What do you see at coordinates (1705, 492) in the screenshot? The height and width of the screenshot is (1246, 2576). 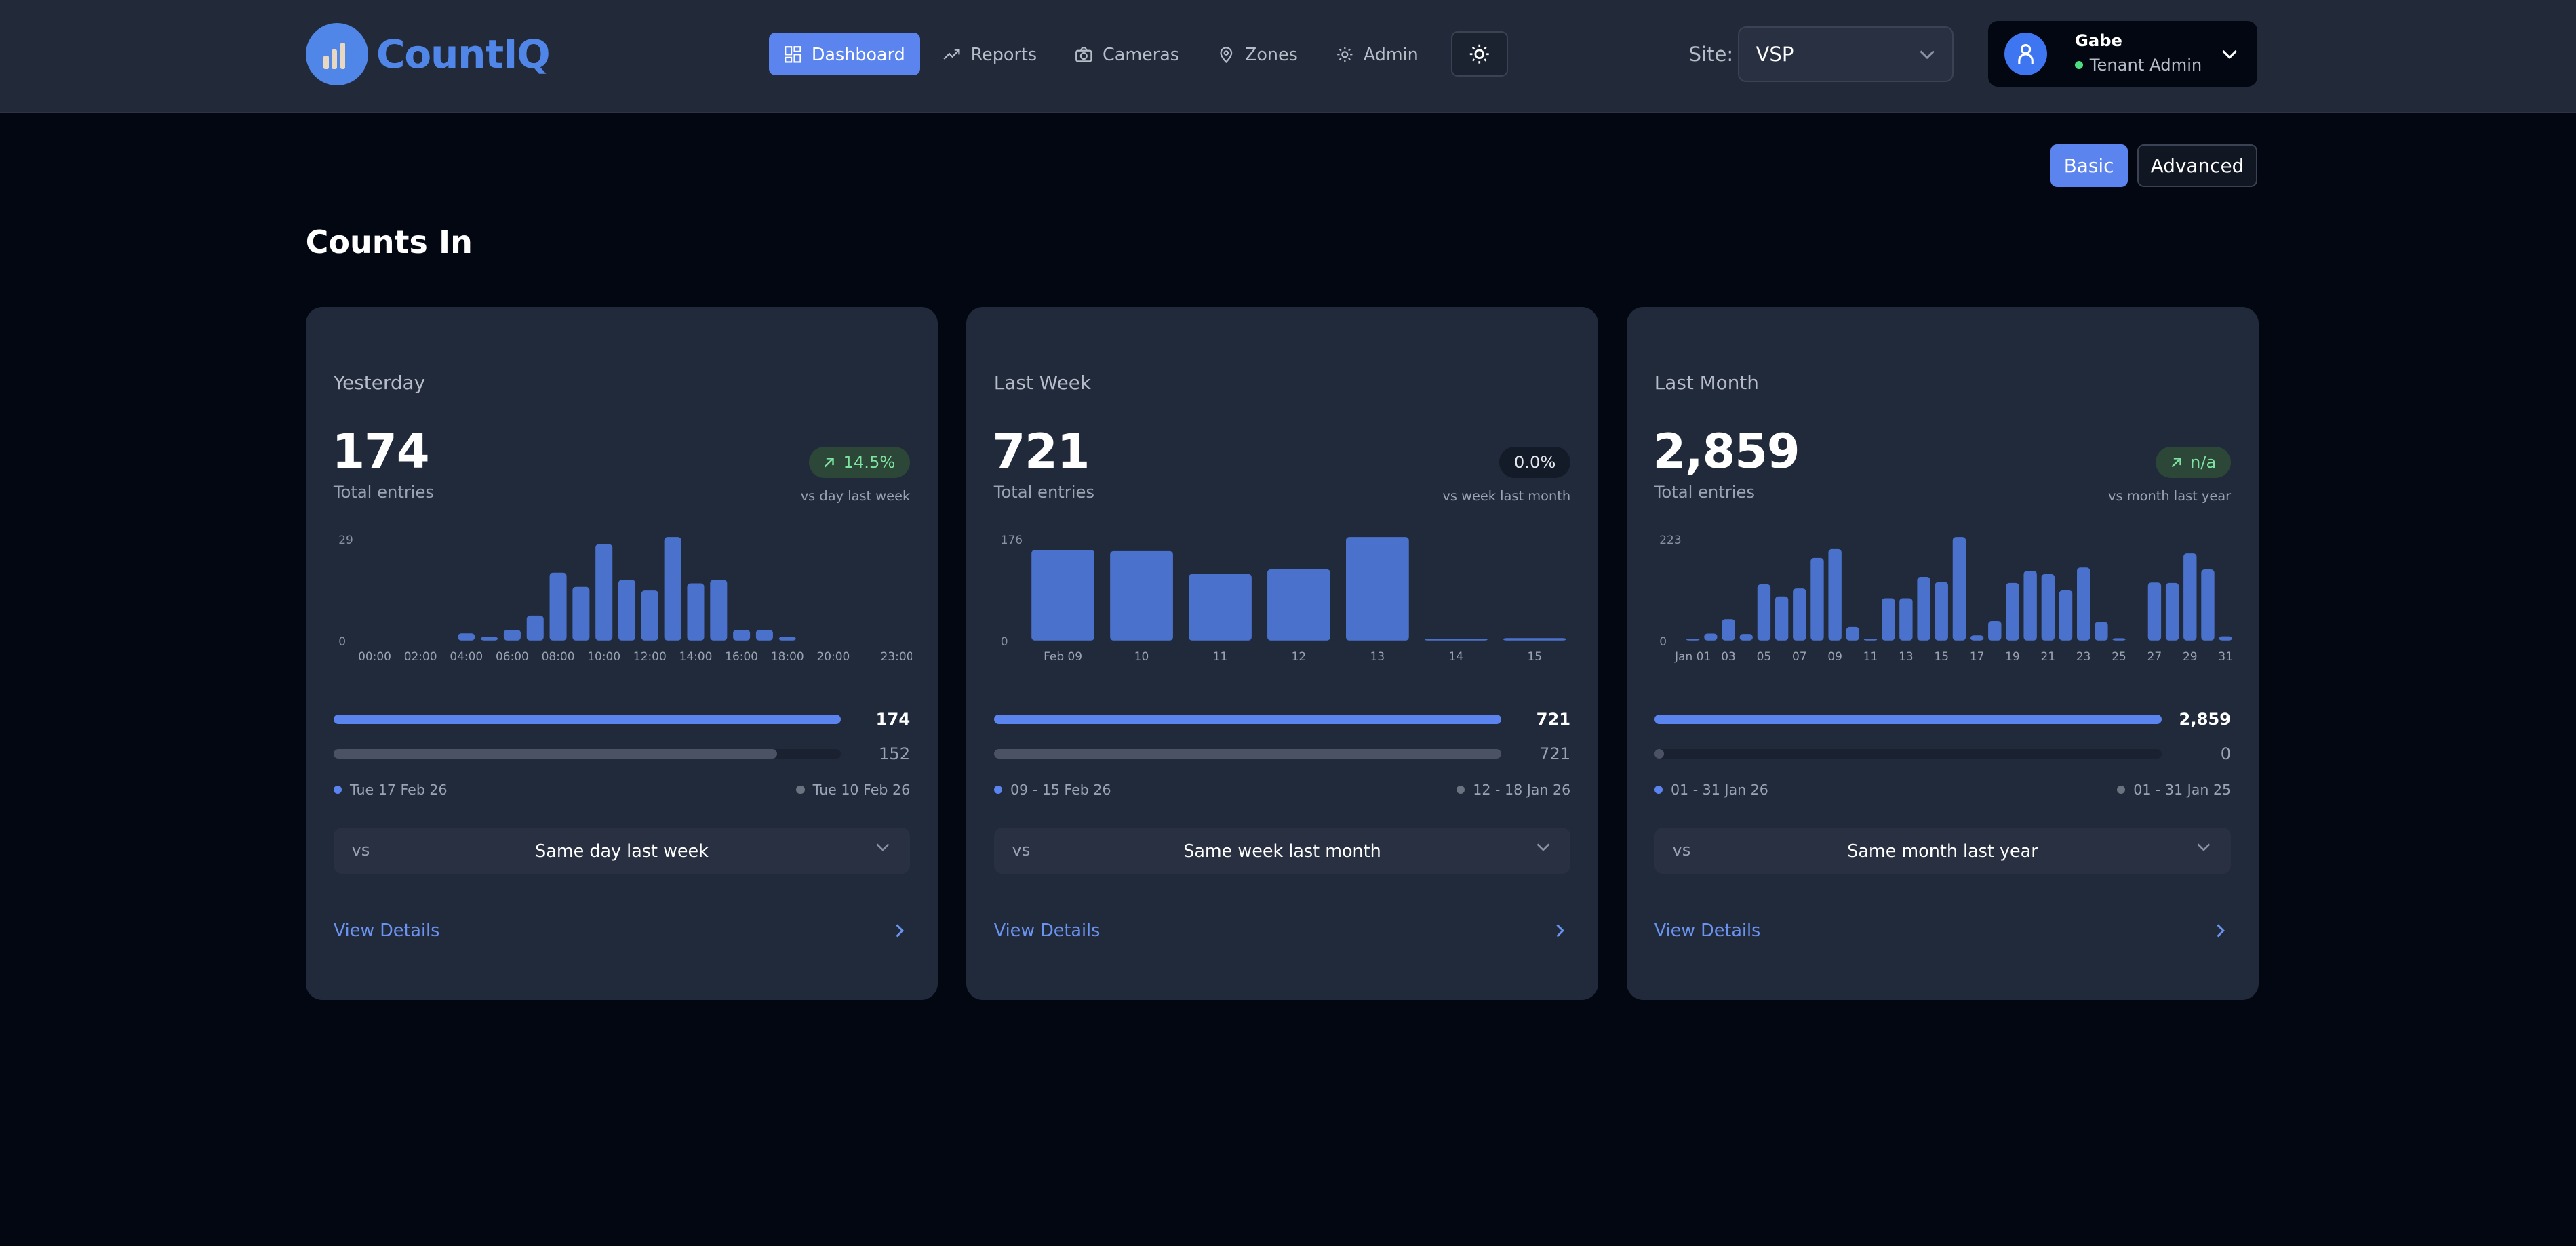 I see `total-label: Total entries` at bounding box center [1705, 492].